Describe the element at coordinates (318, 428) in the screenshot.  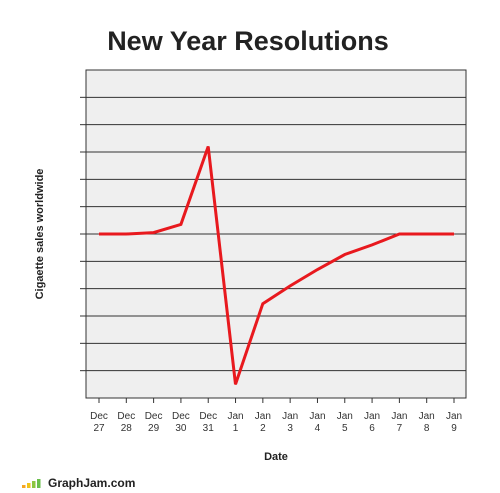
I see `x-tick-label-day: 4` at that location.